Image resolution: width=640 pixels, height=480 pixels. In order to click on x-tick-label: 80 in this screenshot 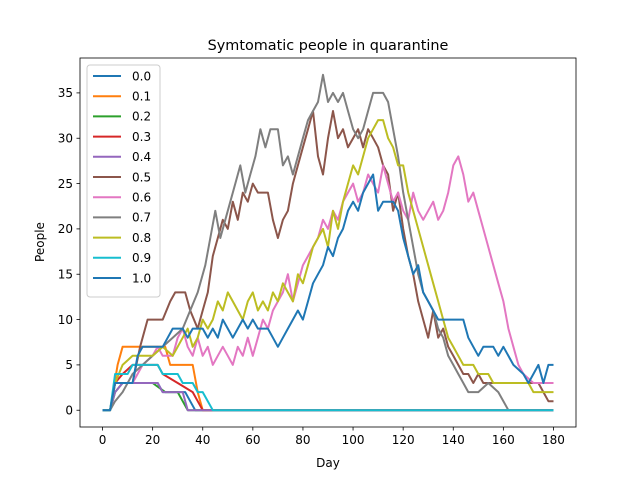, I will do `click(302, 440)`.